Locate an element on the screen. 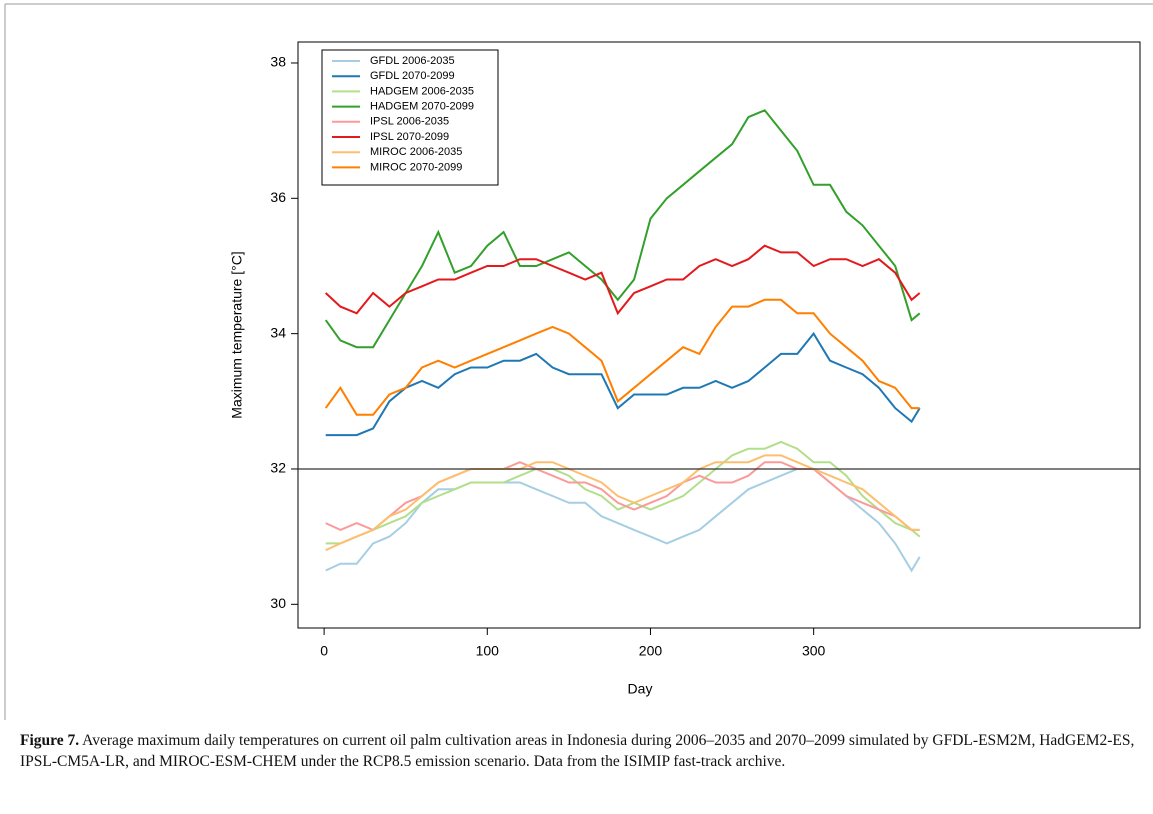 This screenshot has width=1153, height=814. y-tick-label: 30 is located at coordinates (278, 603).